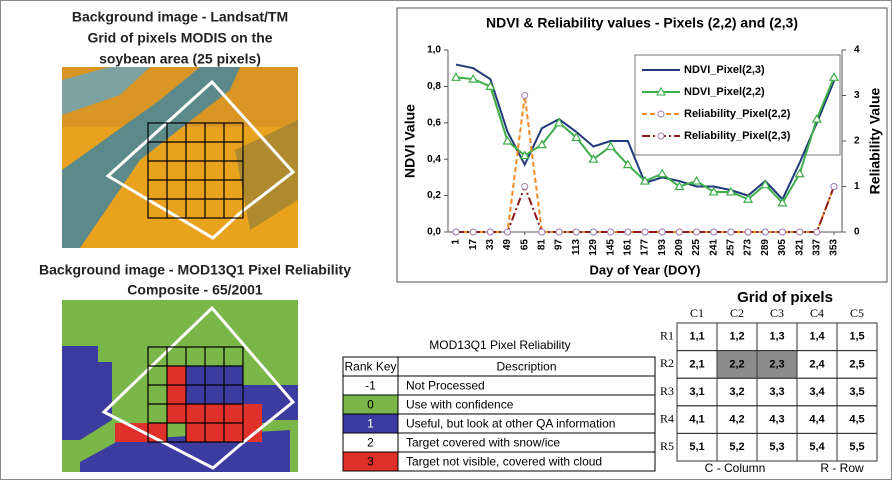  What do you see at coordinates (460, 405) in the screenshot?
I see `description: Use with confidence` at bounding box center [460, 405].